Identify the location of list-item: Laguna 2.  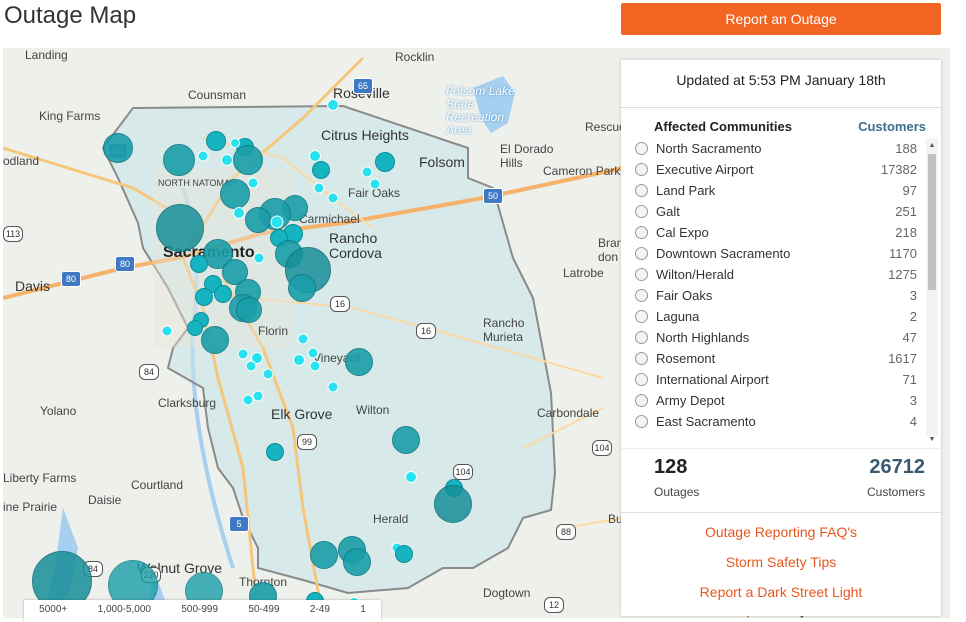
(776, 316).